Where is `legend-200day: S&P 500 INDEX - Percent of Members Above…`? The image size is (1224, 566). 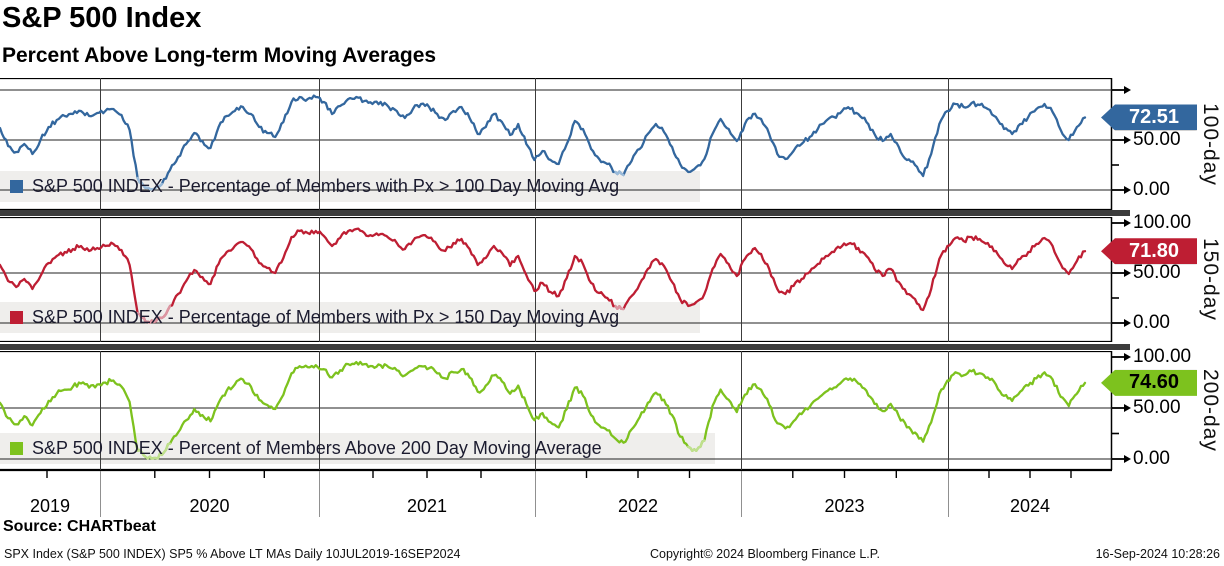
legend-200day: S&P 500 INDEX - Percent of Members Above… is located at coordinates (362, 448).